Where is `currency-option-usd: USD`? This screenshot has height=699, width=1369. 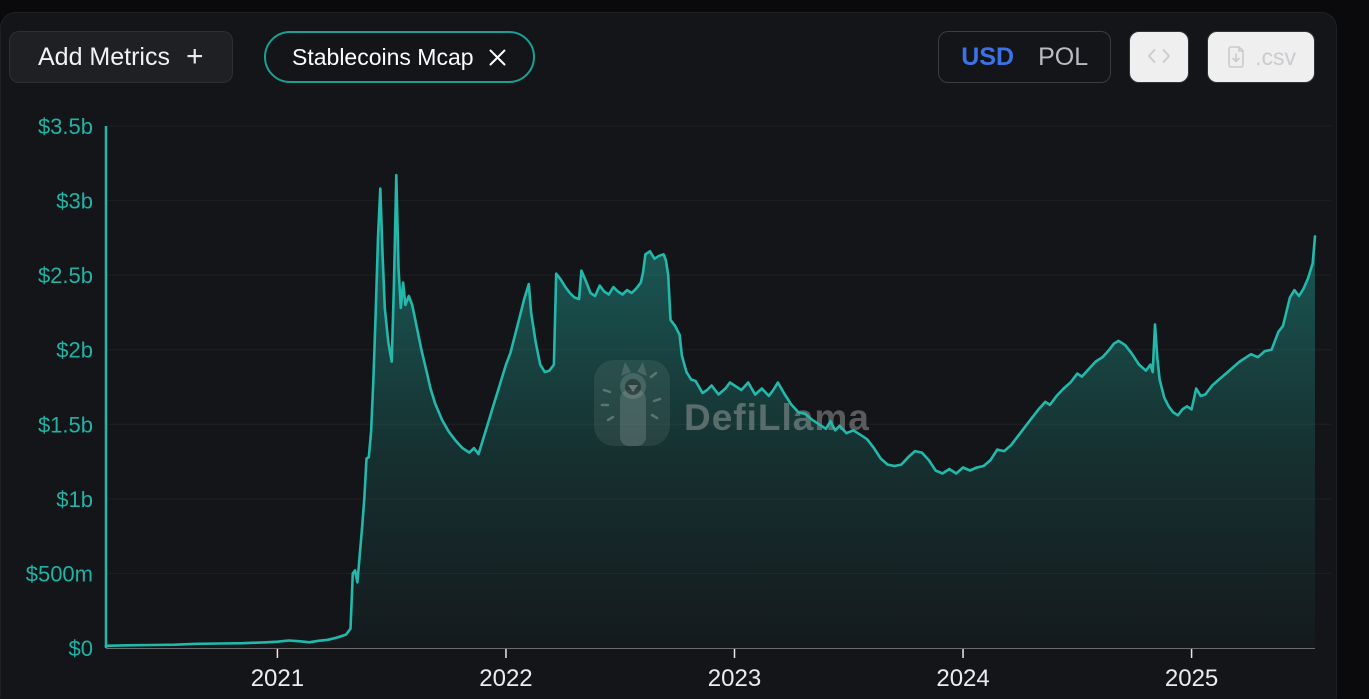
currency-option-usd: USD is located at coordinates (988, 56).